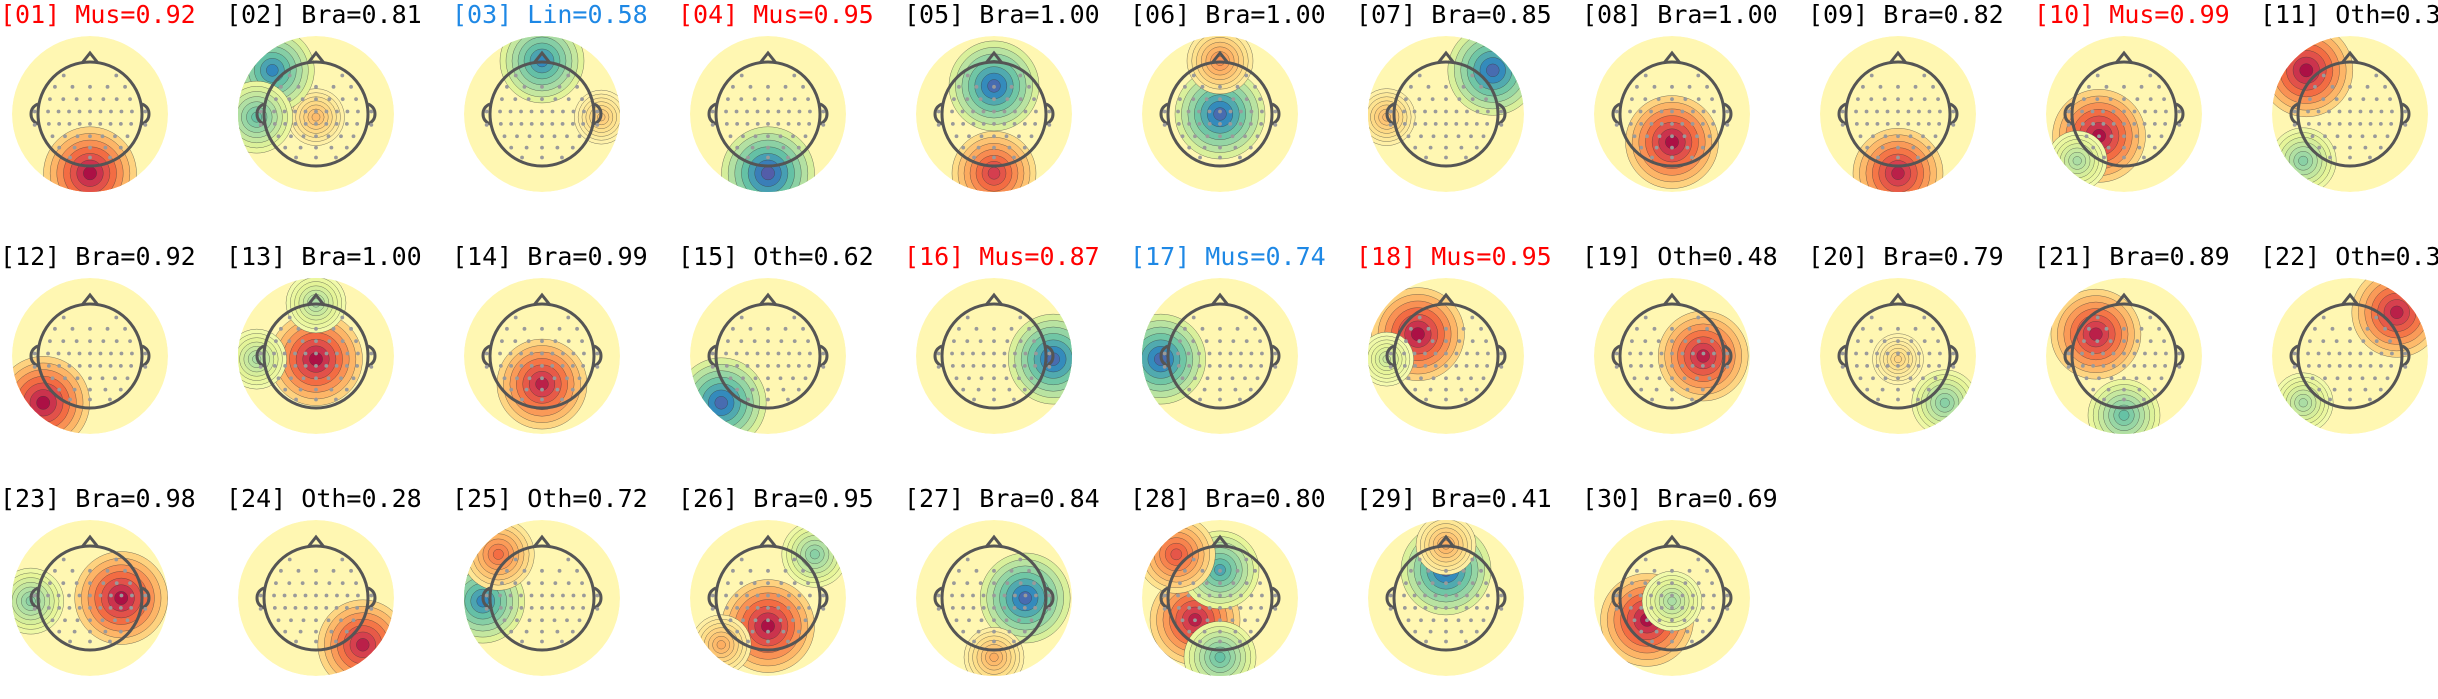  I want to click on component-title: [29] Bra=0.41, so click(1454, 499).